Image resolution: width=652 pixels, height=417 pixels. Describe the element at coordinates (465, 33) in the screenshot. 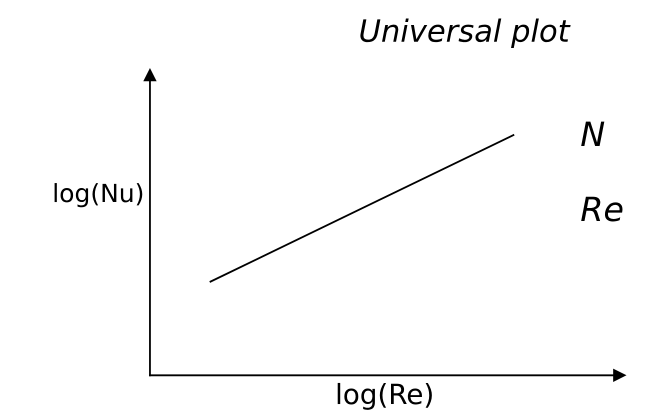

I see `chart-title: Universal plot` at that location.